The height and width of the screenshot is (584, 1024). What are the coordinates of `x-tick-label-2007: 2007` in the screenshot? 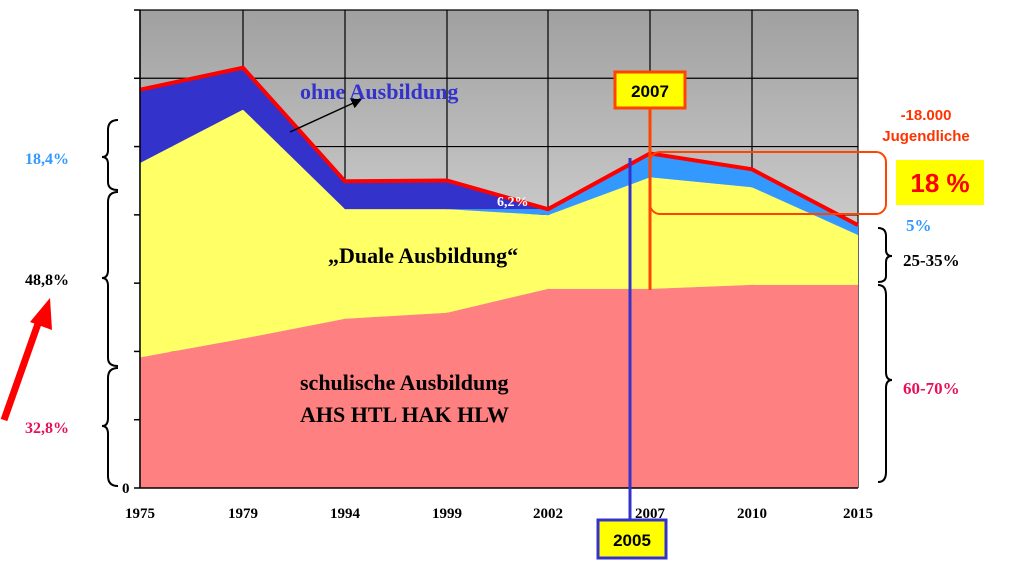 It's located at (650, 514).